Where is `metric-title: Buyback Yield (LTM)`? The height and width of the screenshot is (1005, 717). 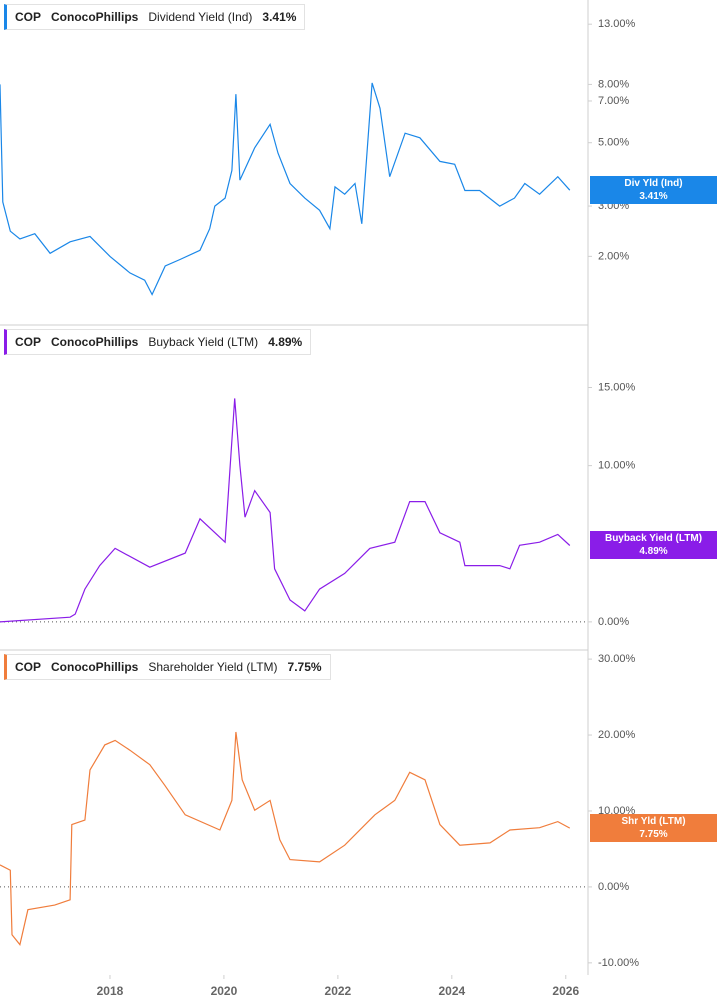
metric-title: Buyback Yield (LTM) is located at coordinates (203, 342).